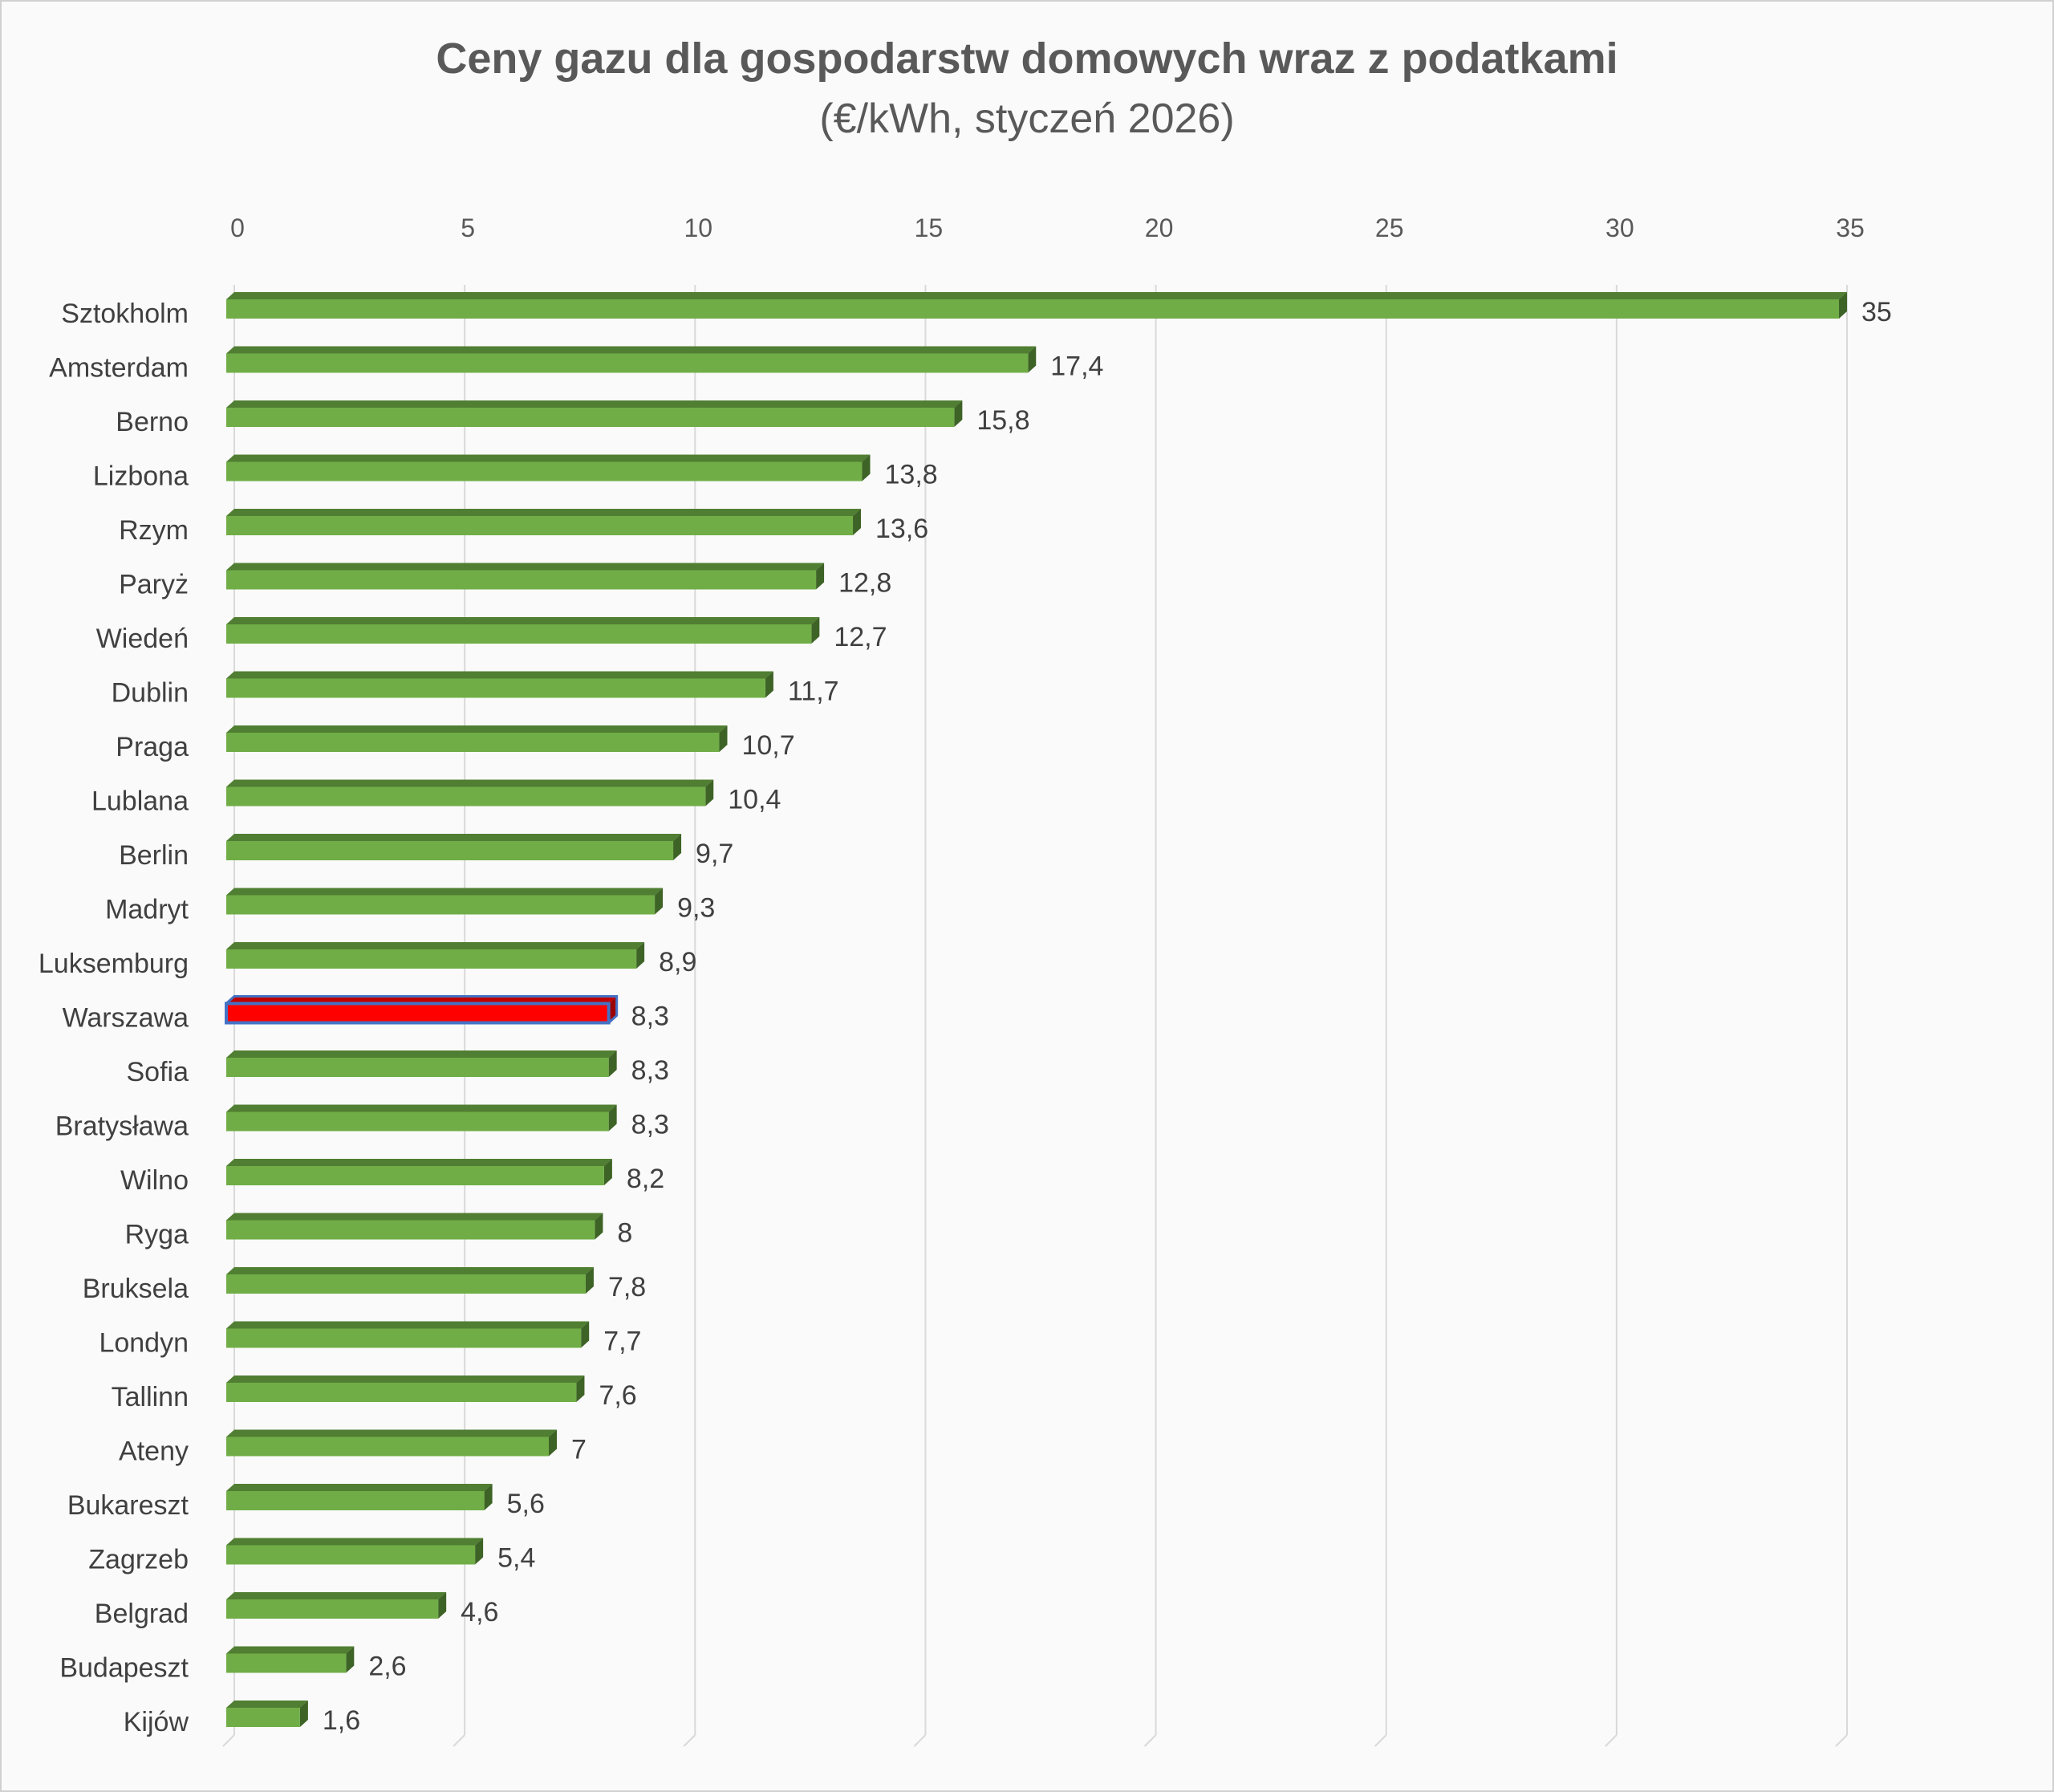 The width and height of the screenshot is (2054, 1792). I want to click on category-label: Paryż, so click(154, 585).